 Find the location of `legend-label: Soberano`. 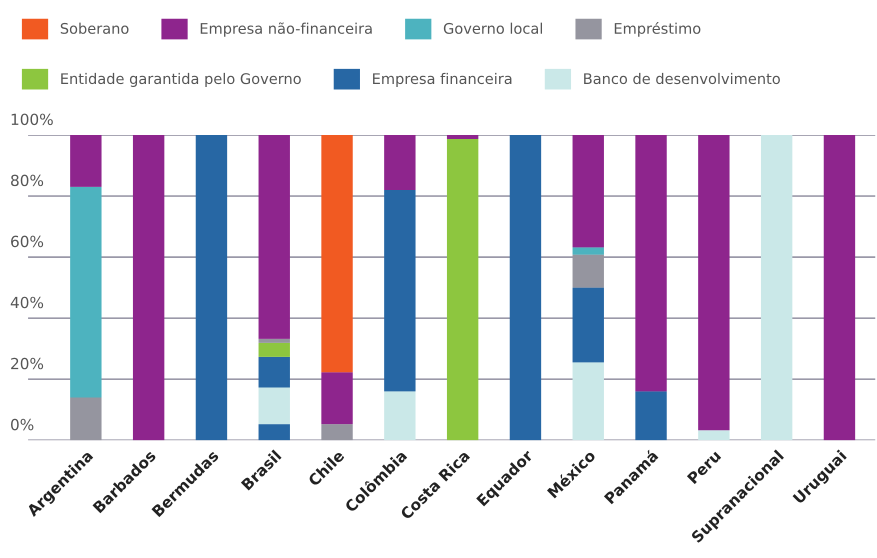

legend-label: Soberano is located at coordinates (94, 28).